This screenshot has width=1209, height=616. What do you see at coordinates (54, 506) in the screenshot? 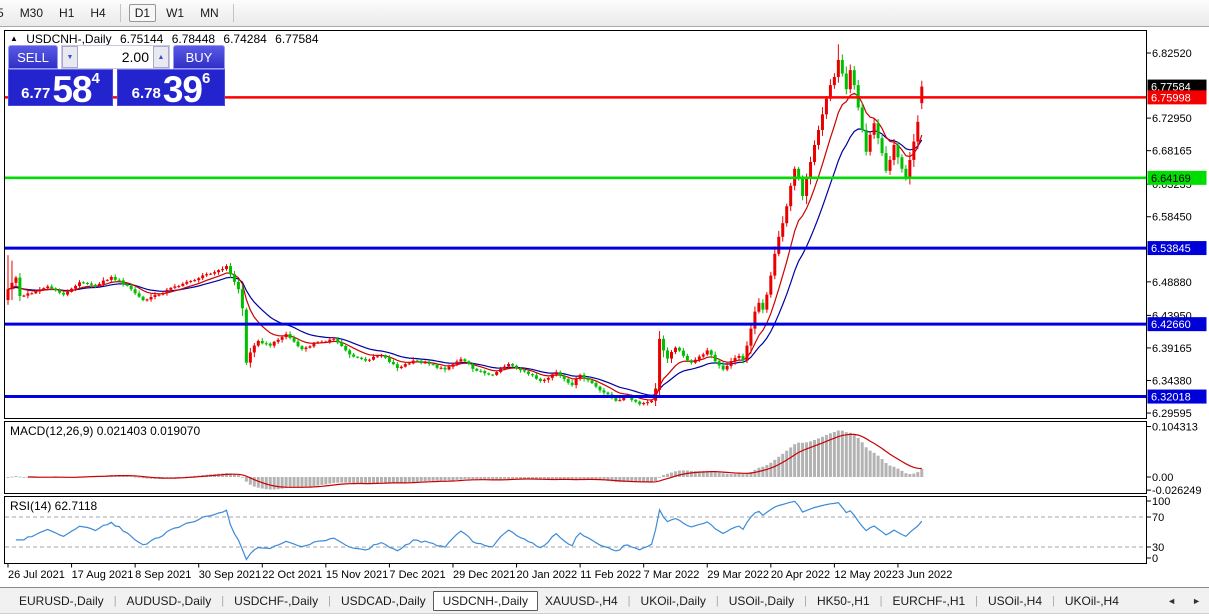
I see `rsi-indicator-title: RSI(14) 62.7118` at bounding box center [54, 506].